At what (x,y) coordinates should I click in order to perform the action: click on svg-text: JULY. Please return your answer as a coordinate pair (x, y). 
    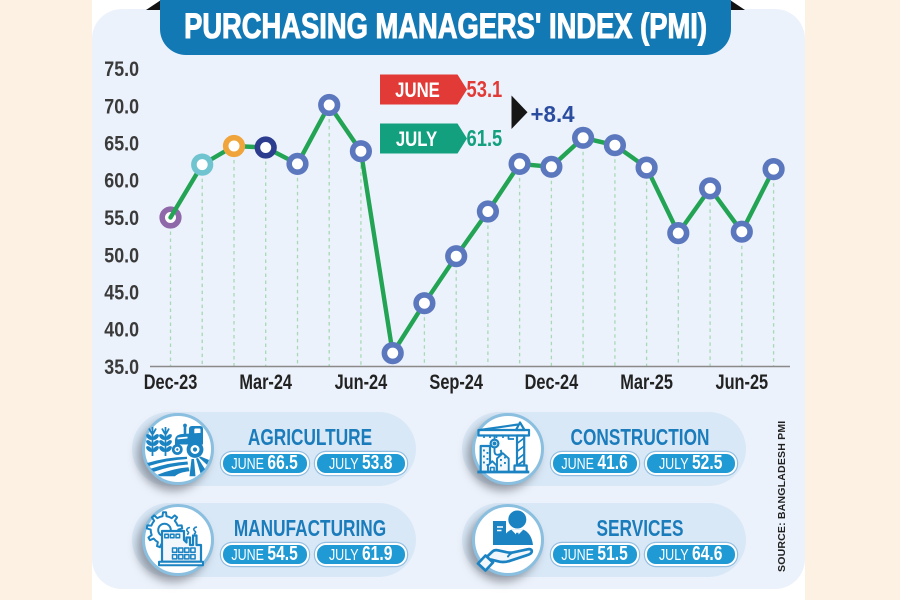
    Looking at the image, I should click on (416, 139).